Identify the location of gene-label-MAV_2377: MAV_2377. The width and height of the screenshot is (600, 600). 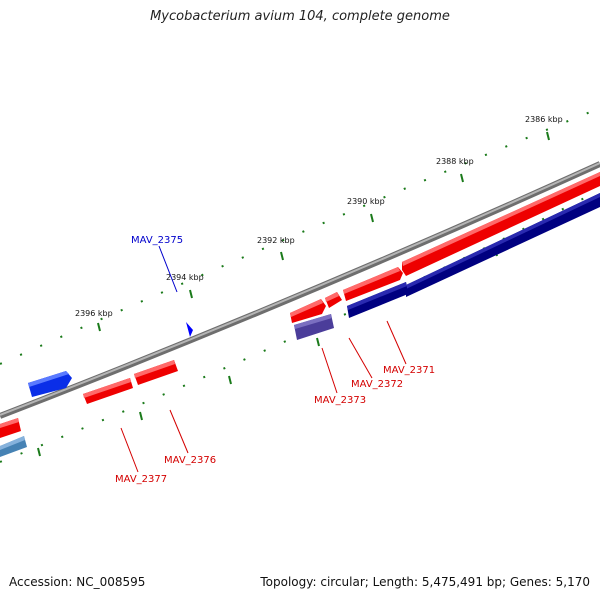
(141, 479).